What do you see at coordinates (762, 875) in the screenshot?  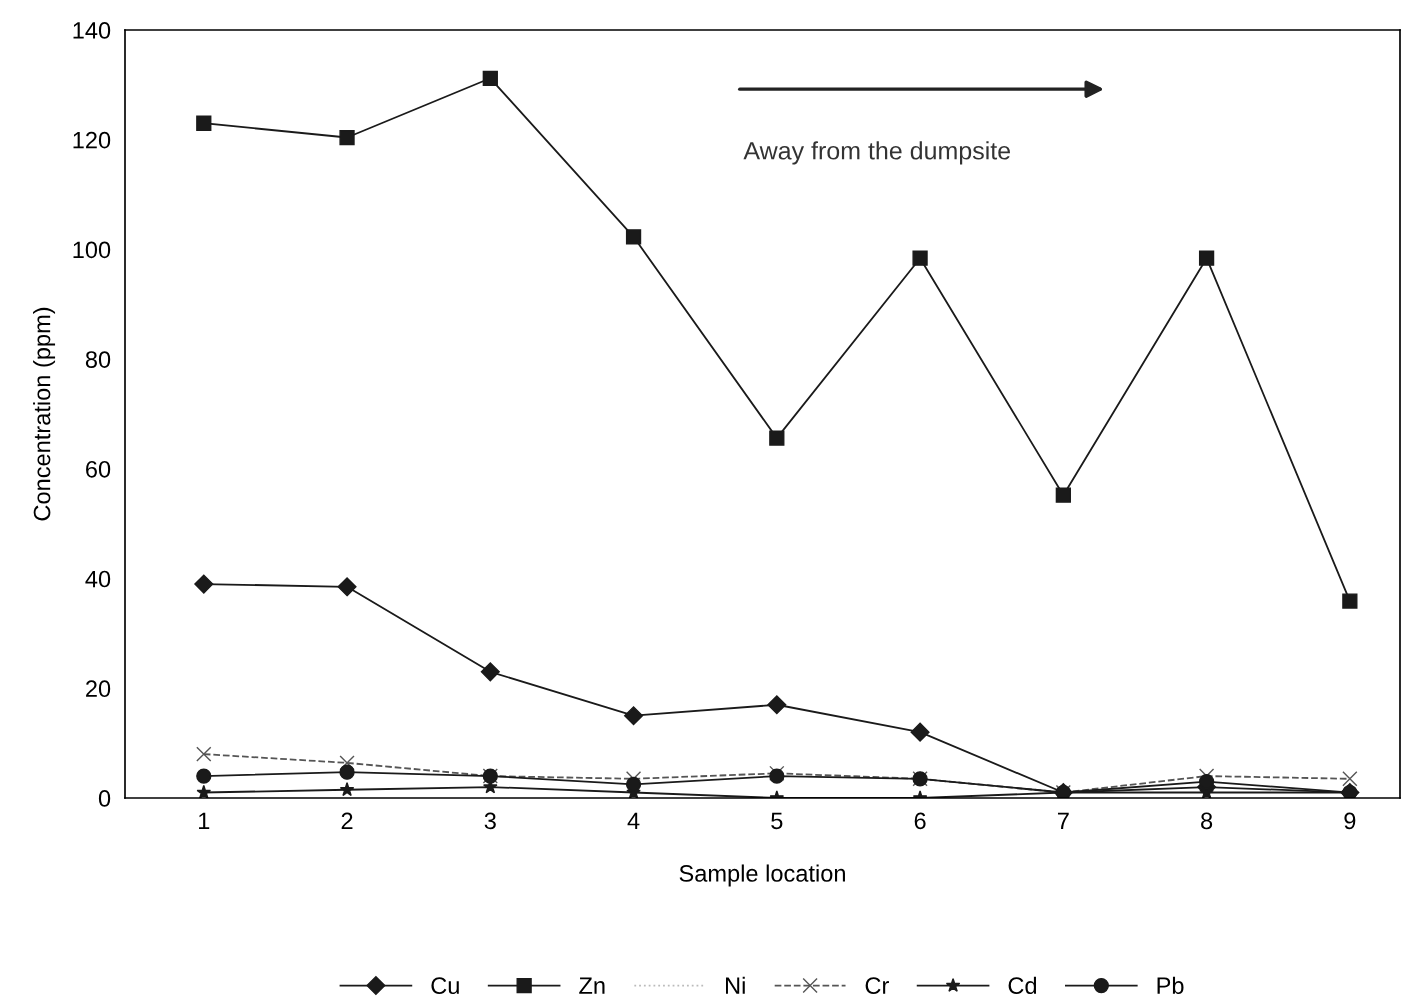 I see `x-axis-title: Sample location` at bounding box center [762, 875].